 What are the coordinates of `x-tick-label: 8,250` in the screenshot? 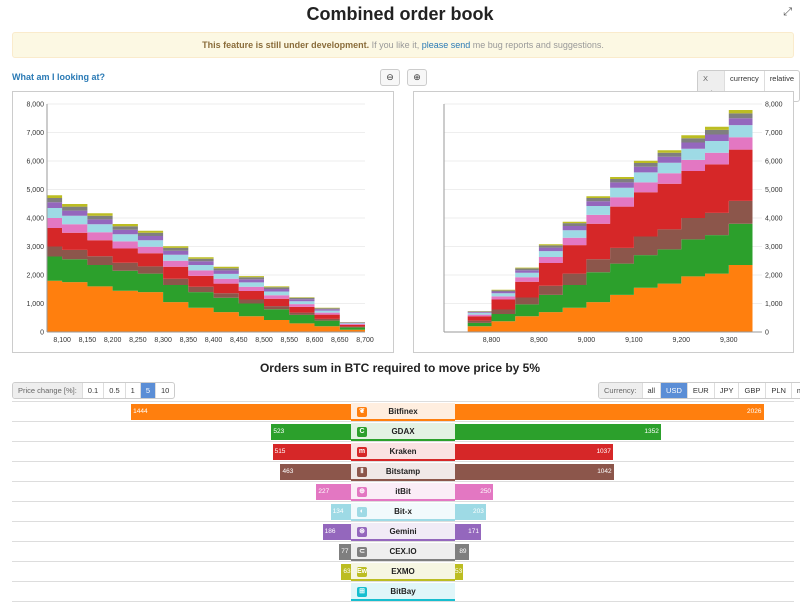 It's located at (138, 340).